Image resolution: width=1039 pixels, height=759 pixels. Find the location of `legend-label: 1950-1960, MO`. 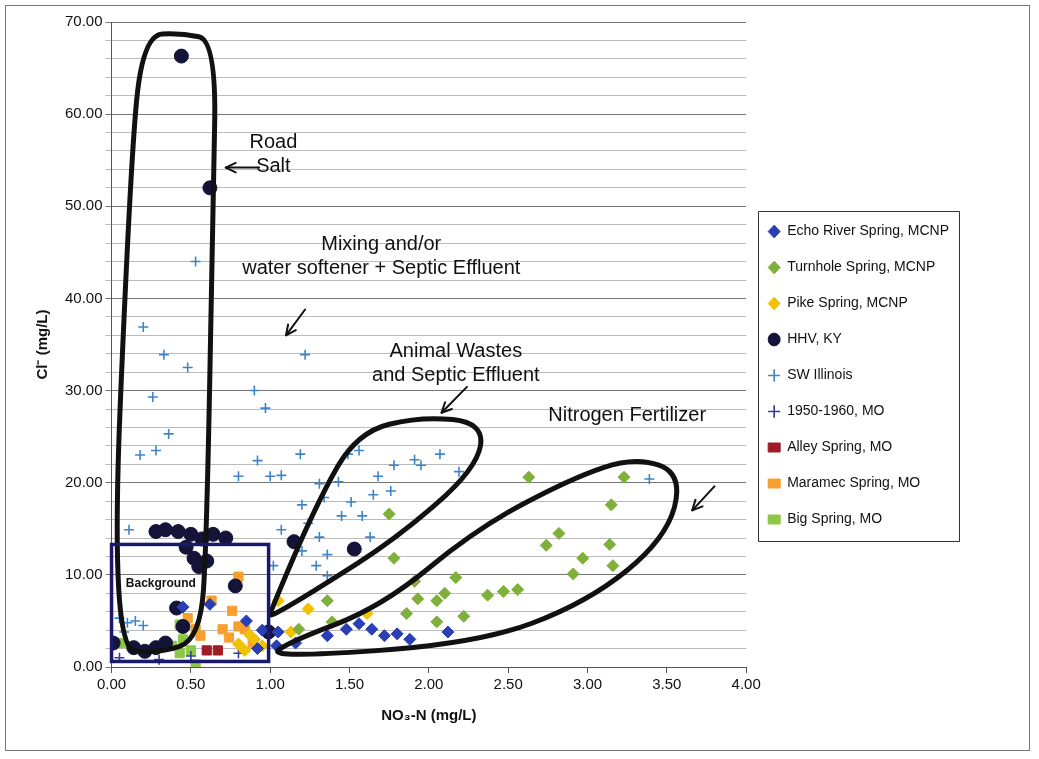

legend-label: 1950-1960, MO is located at coordinates (836, 410).